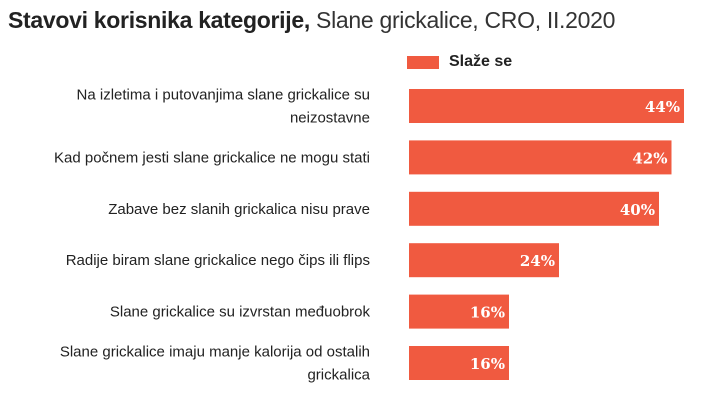 The image size is (714, 400). I want to click on category-label-4-line-0: Slane grickalice su izvrstan međuobrok, so click(240, 312).